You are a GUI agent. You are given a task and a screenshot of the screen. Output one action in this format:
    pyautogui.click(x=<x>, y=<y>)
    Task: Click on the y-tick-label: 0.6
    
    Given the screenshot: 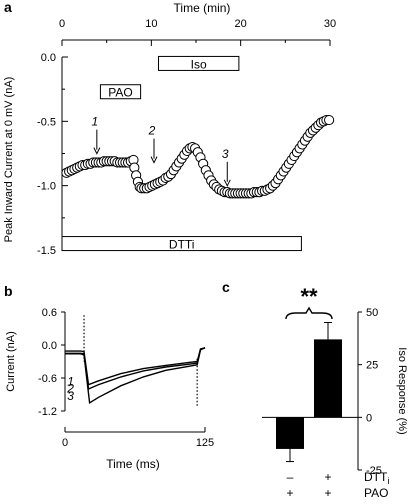 What is the action you would take?
    pyautogui.click(x=49, y=313)
    